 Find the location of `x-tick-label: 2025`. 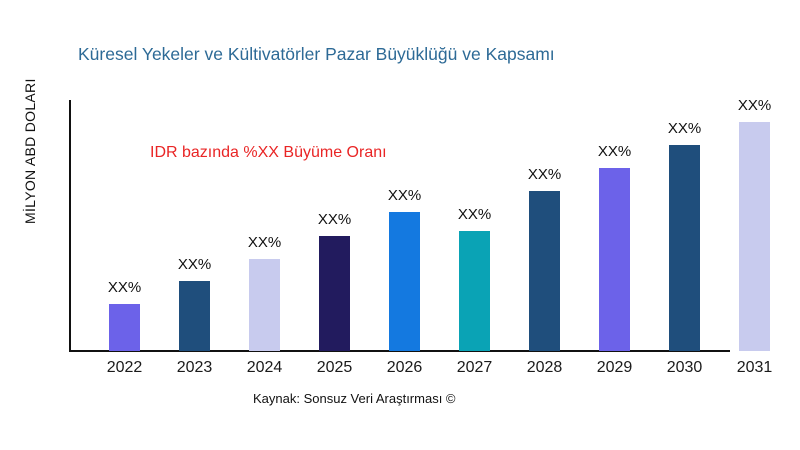

x-tick-label: 2025 is located at coordinates (334, 367).